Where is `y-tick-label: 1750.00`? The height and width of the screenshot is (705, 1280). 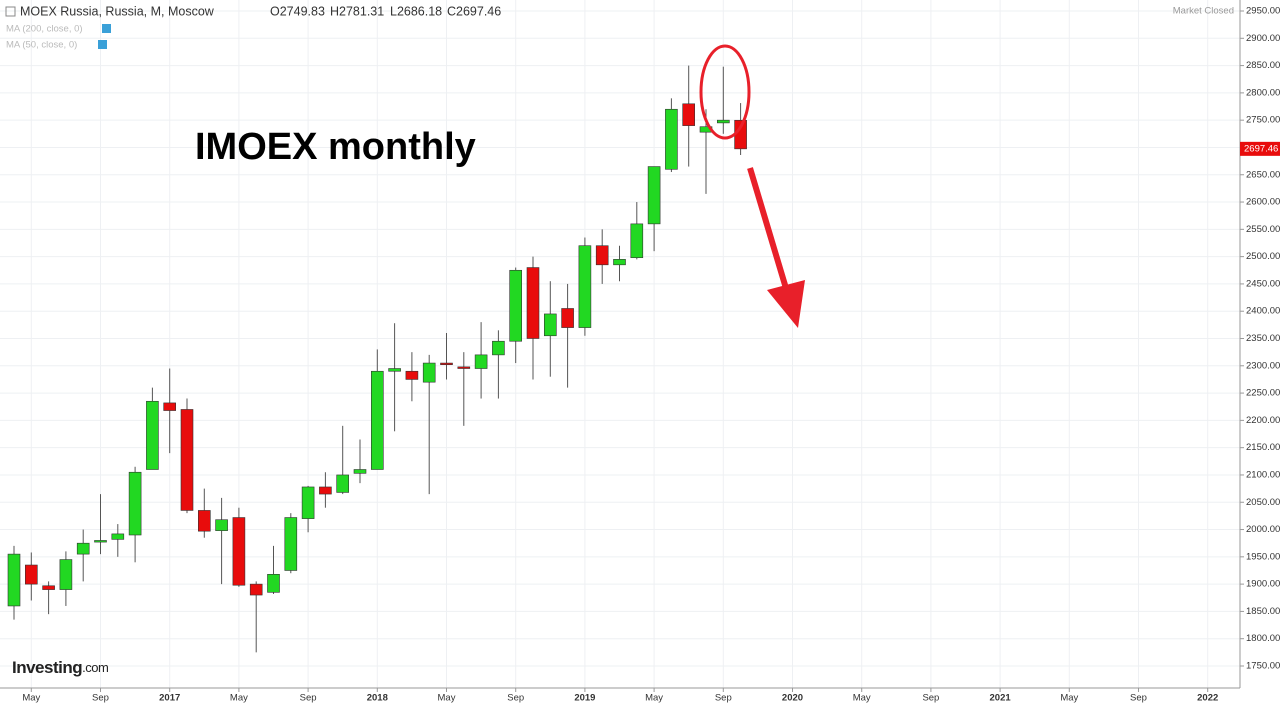 y-tick-label: 1750.00 is located at coordinates (1263, 666).